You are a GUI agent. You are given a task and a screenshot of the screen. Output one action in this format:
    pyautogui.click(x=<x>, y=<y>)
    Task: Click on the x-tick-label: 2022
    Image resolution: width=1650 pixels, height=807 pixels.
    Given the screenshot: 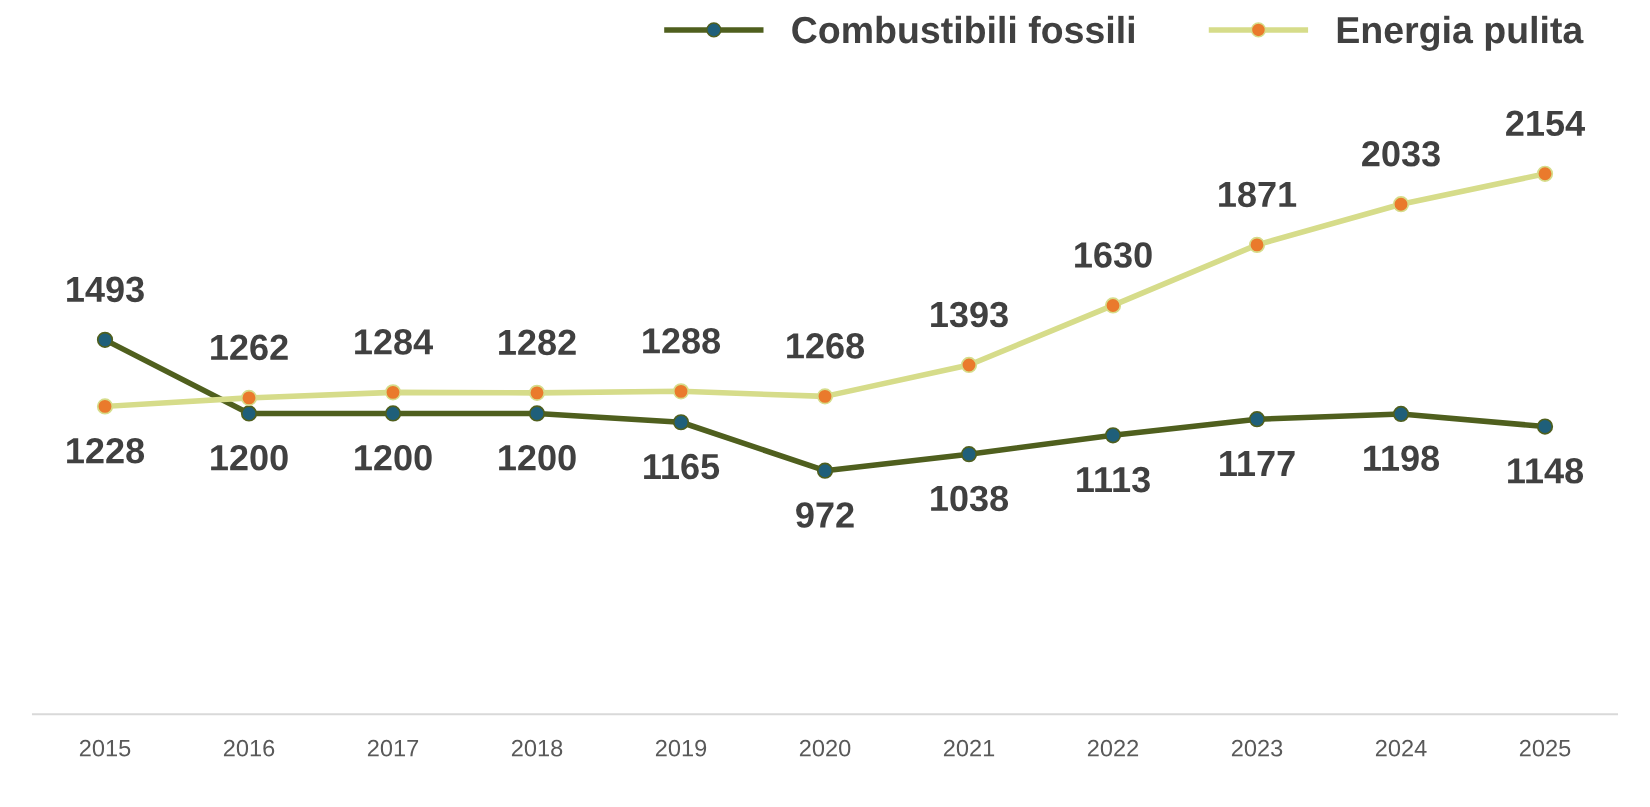 What is the action you would take?
    pyautogui.click(x=1113, y=748)
    